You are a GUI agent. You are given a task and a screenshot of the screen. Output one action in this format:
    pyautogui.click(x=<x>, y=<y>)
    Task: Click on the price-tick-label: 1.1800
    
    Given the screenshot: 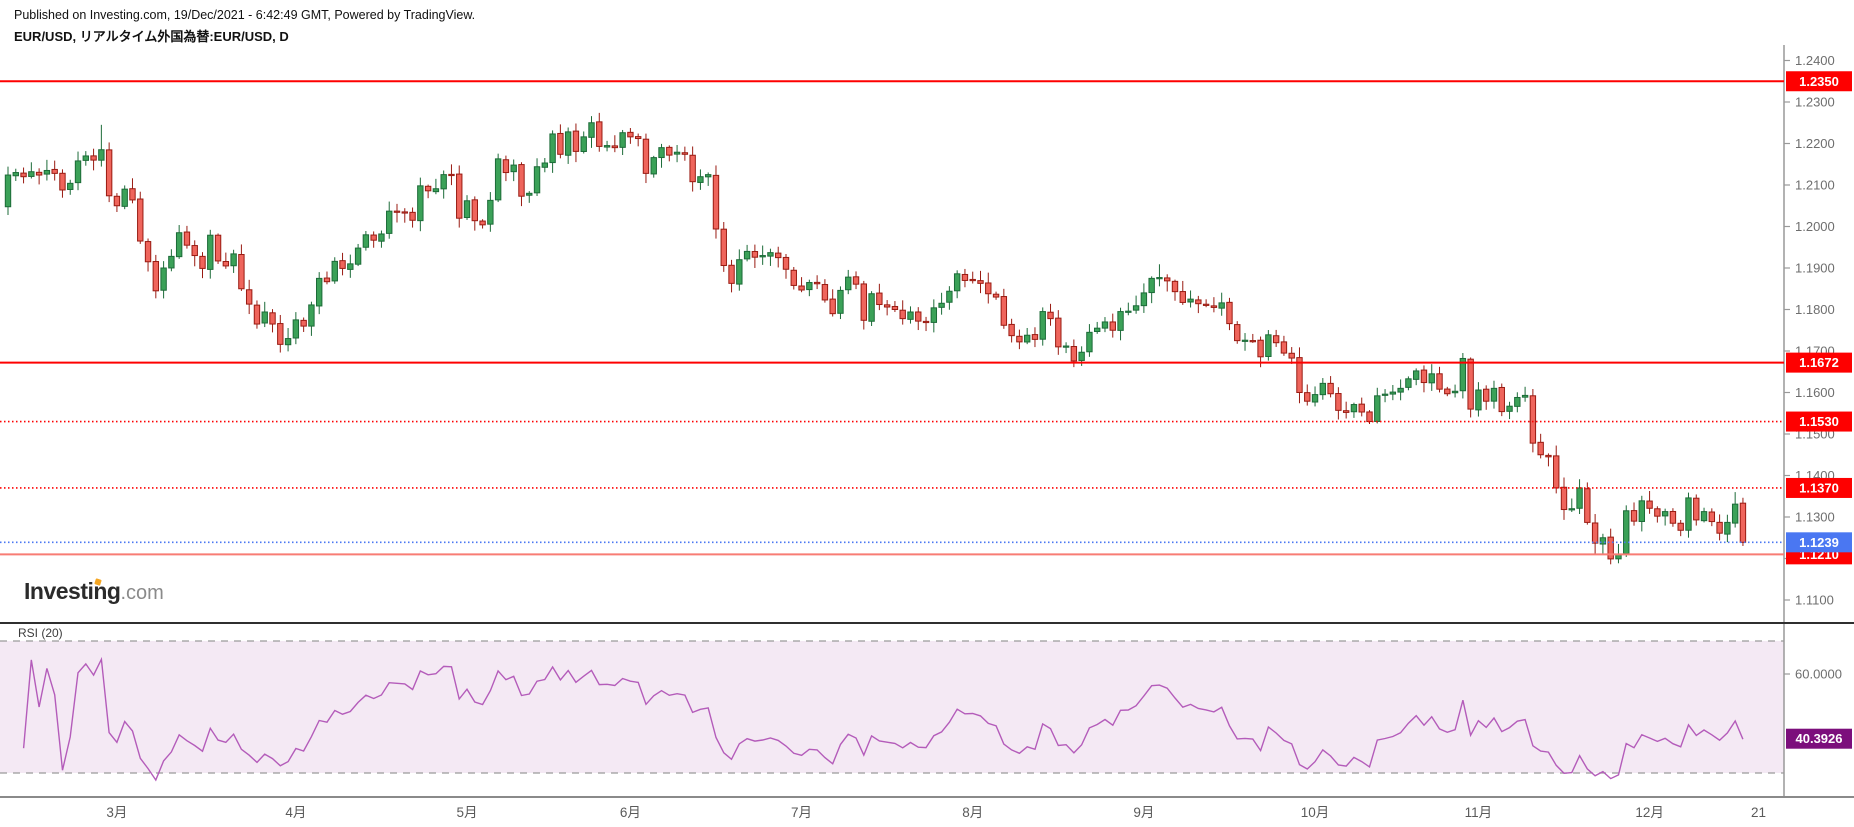 What is the action you would take?
    pyautogui.click(x=1815, y=309)
    